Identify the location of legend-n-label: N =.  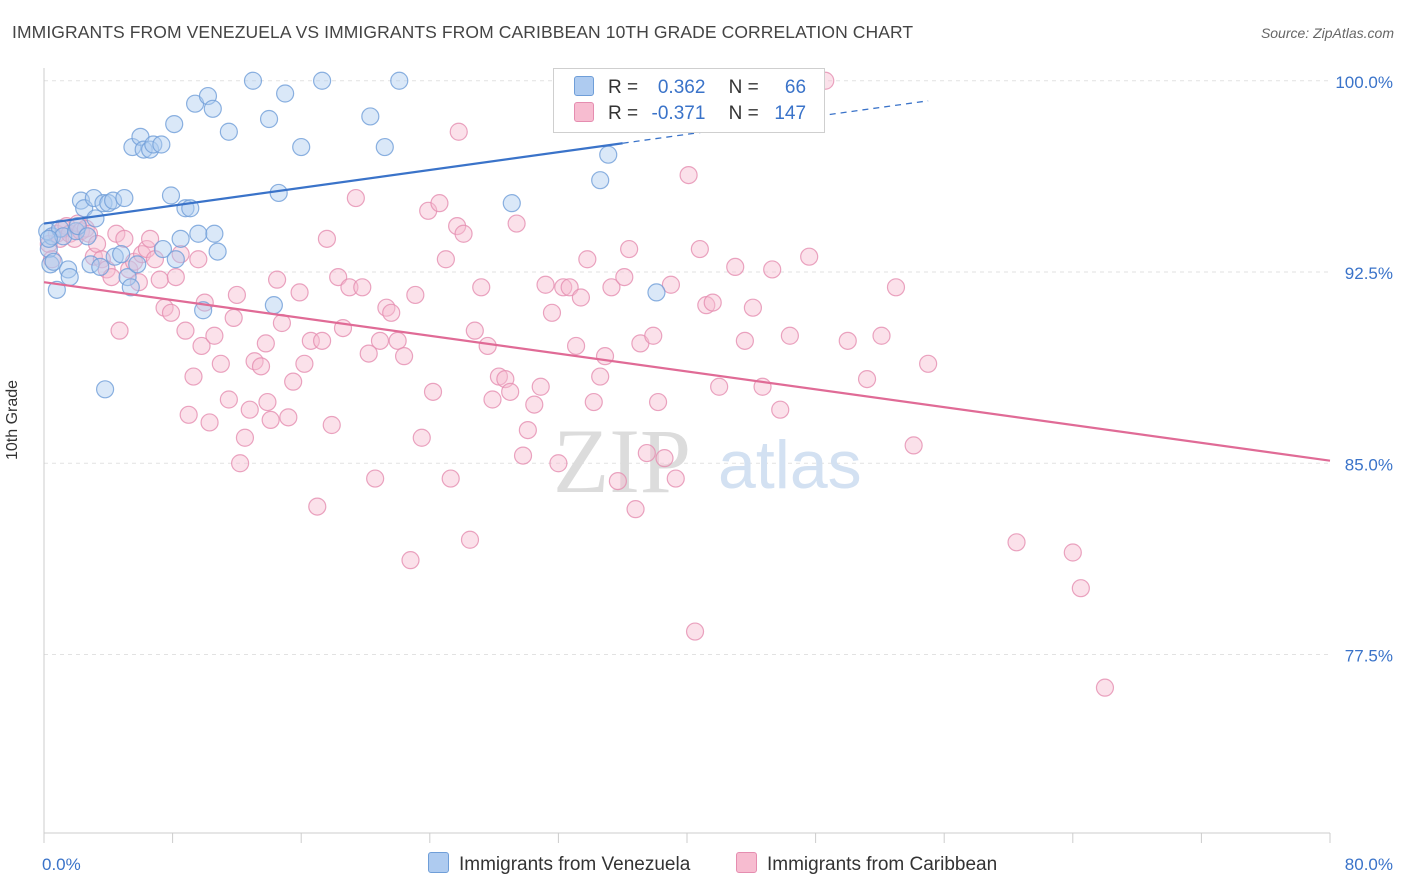
(743, 113).